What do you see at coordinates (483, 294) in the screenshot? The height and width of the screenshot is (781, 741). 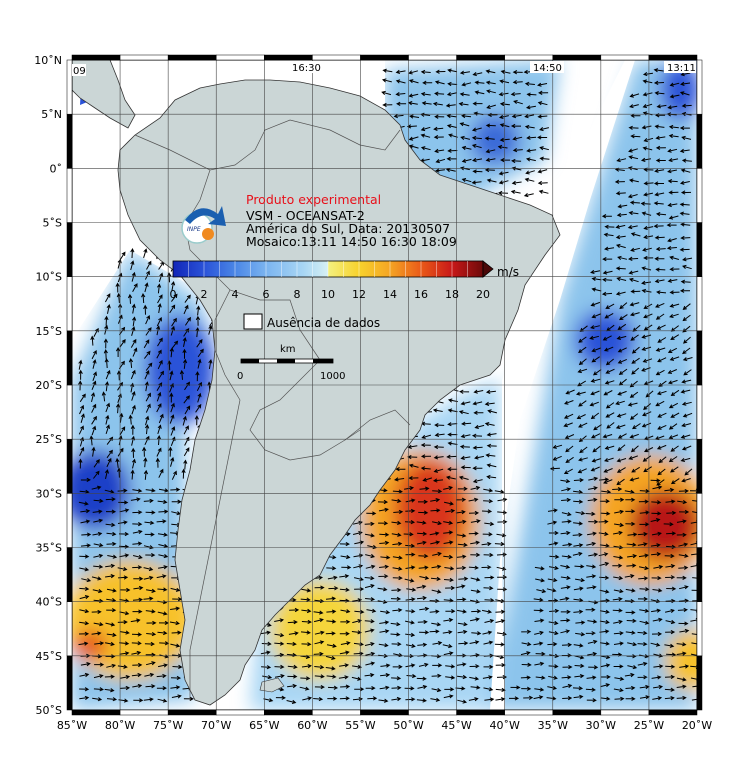 I see `colorbar-tick-label: 20` at bounding box center [483, 294].